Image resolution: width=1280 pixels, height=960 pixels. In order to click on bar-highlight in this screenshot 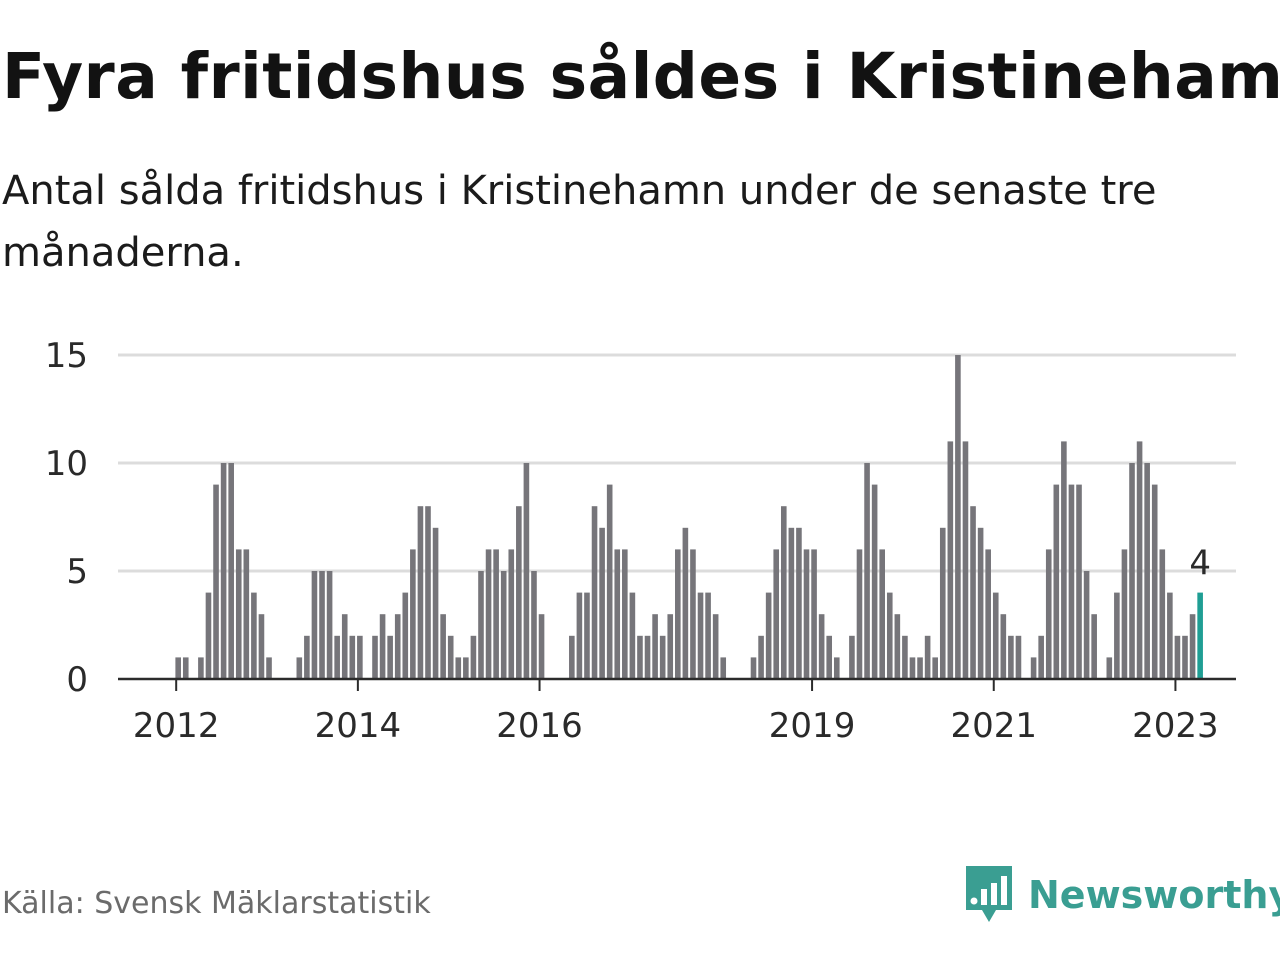, I will do `click(1200, 635)`.